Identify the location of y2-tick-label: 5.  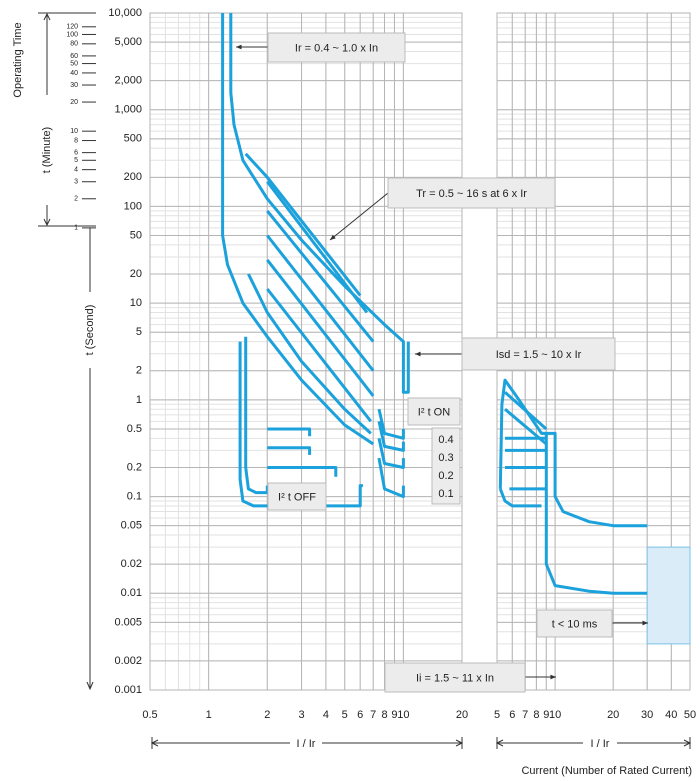
(76, 160).